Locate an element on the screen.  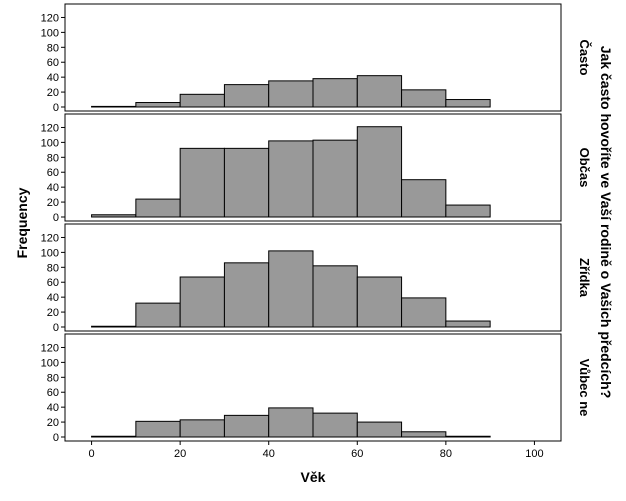
x-tick-label: 80 is located at coordinates (446, 454).